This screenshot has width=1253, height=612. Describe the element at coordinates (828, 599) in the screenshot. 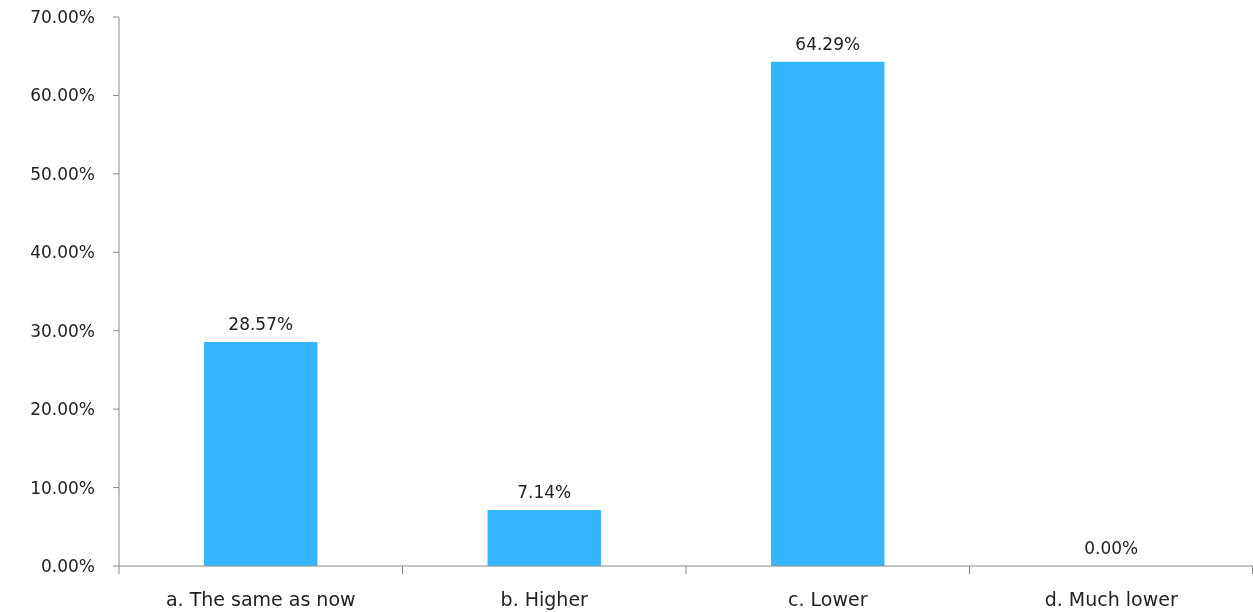

I see `x-tick-label: c. Lower` at that location.